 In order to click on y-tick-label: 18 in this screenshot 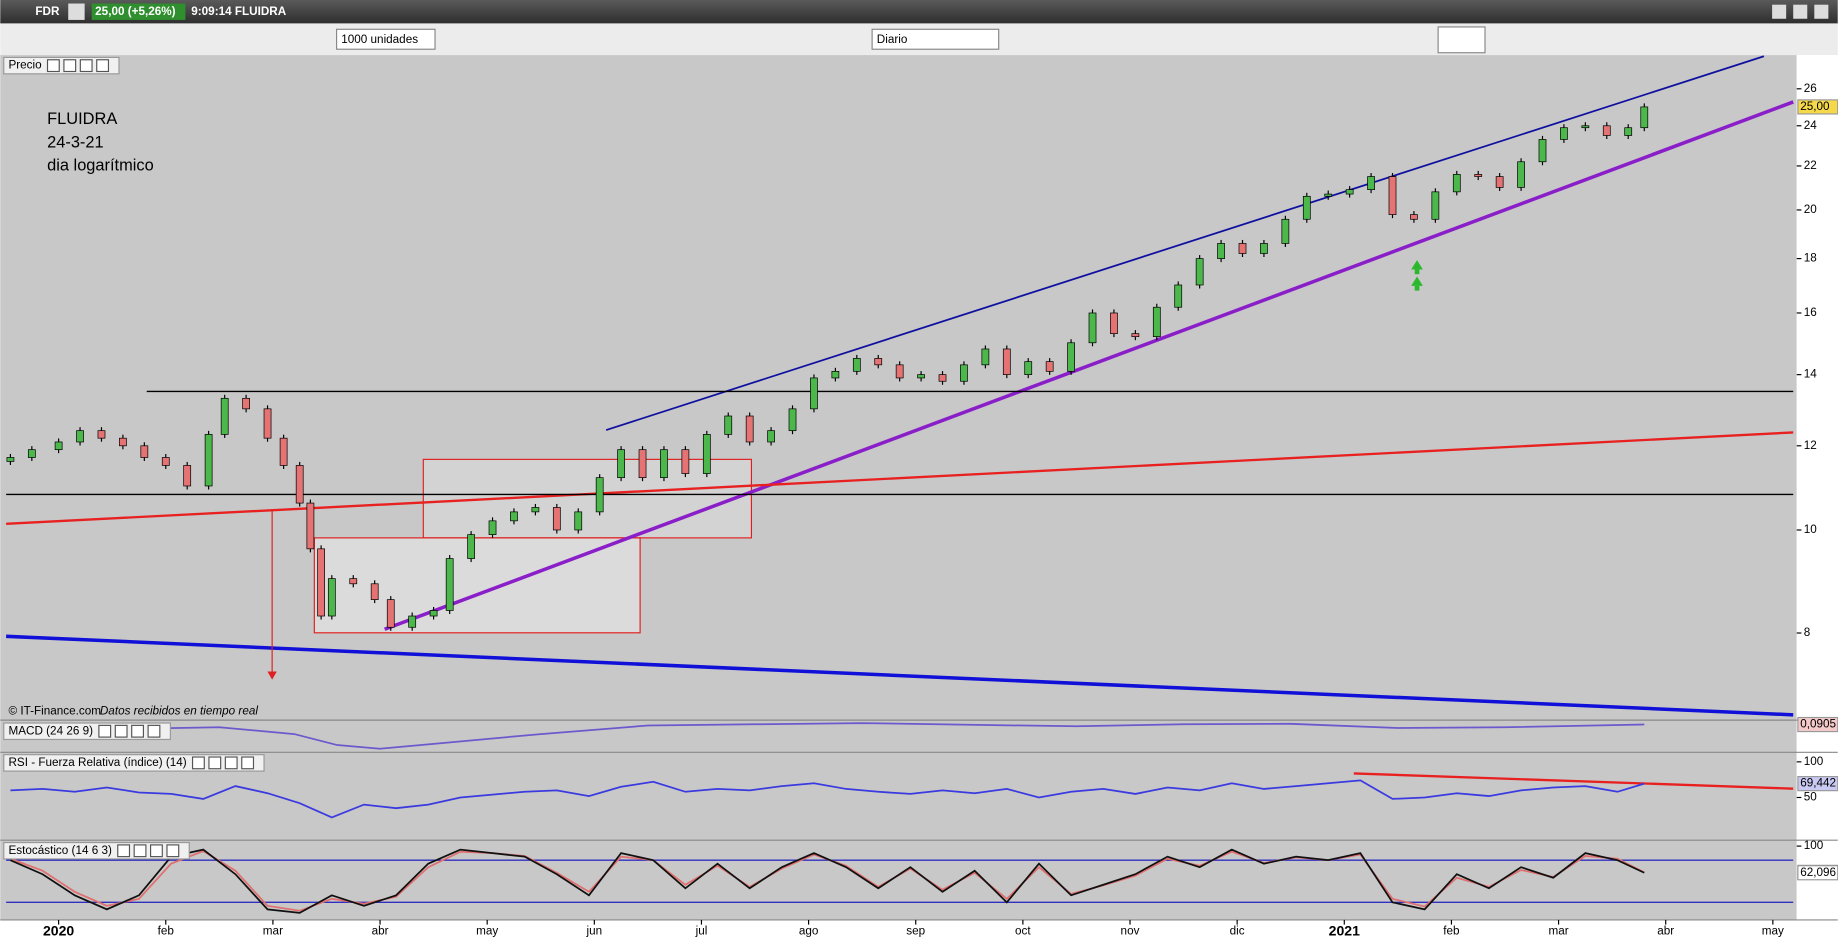, I will do `click(1810, 258)`.